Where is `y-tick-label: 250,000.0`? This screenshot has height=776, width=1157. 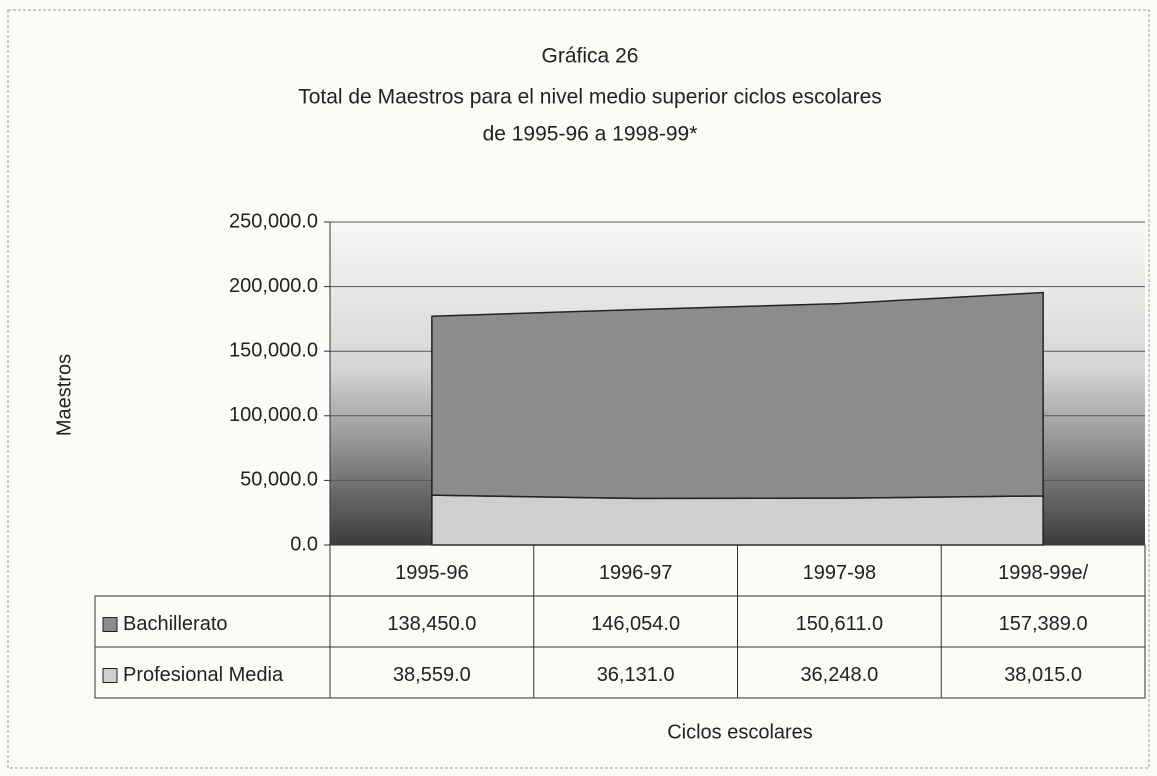
y-tick-label: 250,000.0 is located at coordinates (273, 221).